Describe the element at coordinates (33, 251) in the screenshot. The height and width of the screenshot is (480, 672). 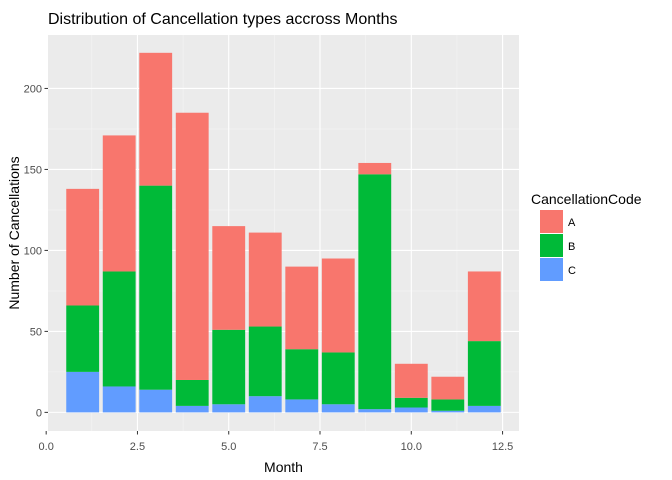
I see `y-tick-label: 100` at that location.